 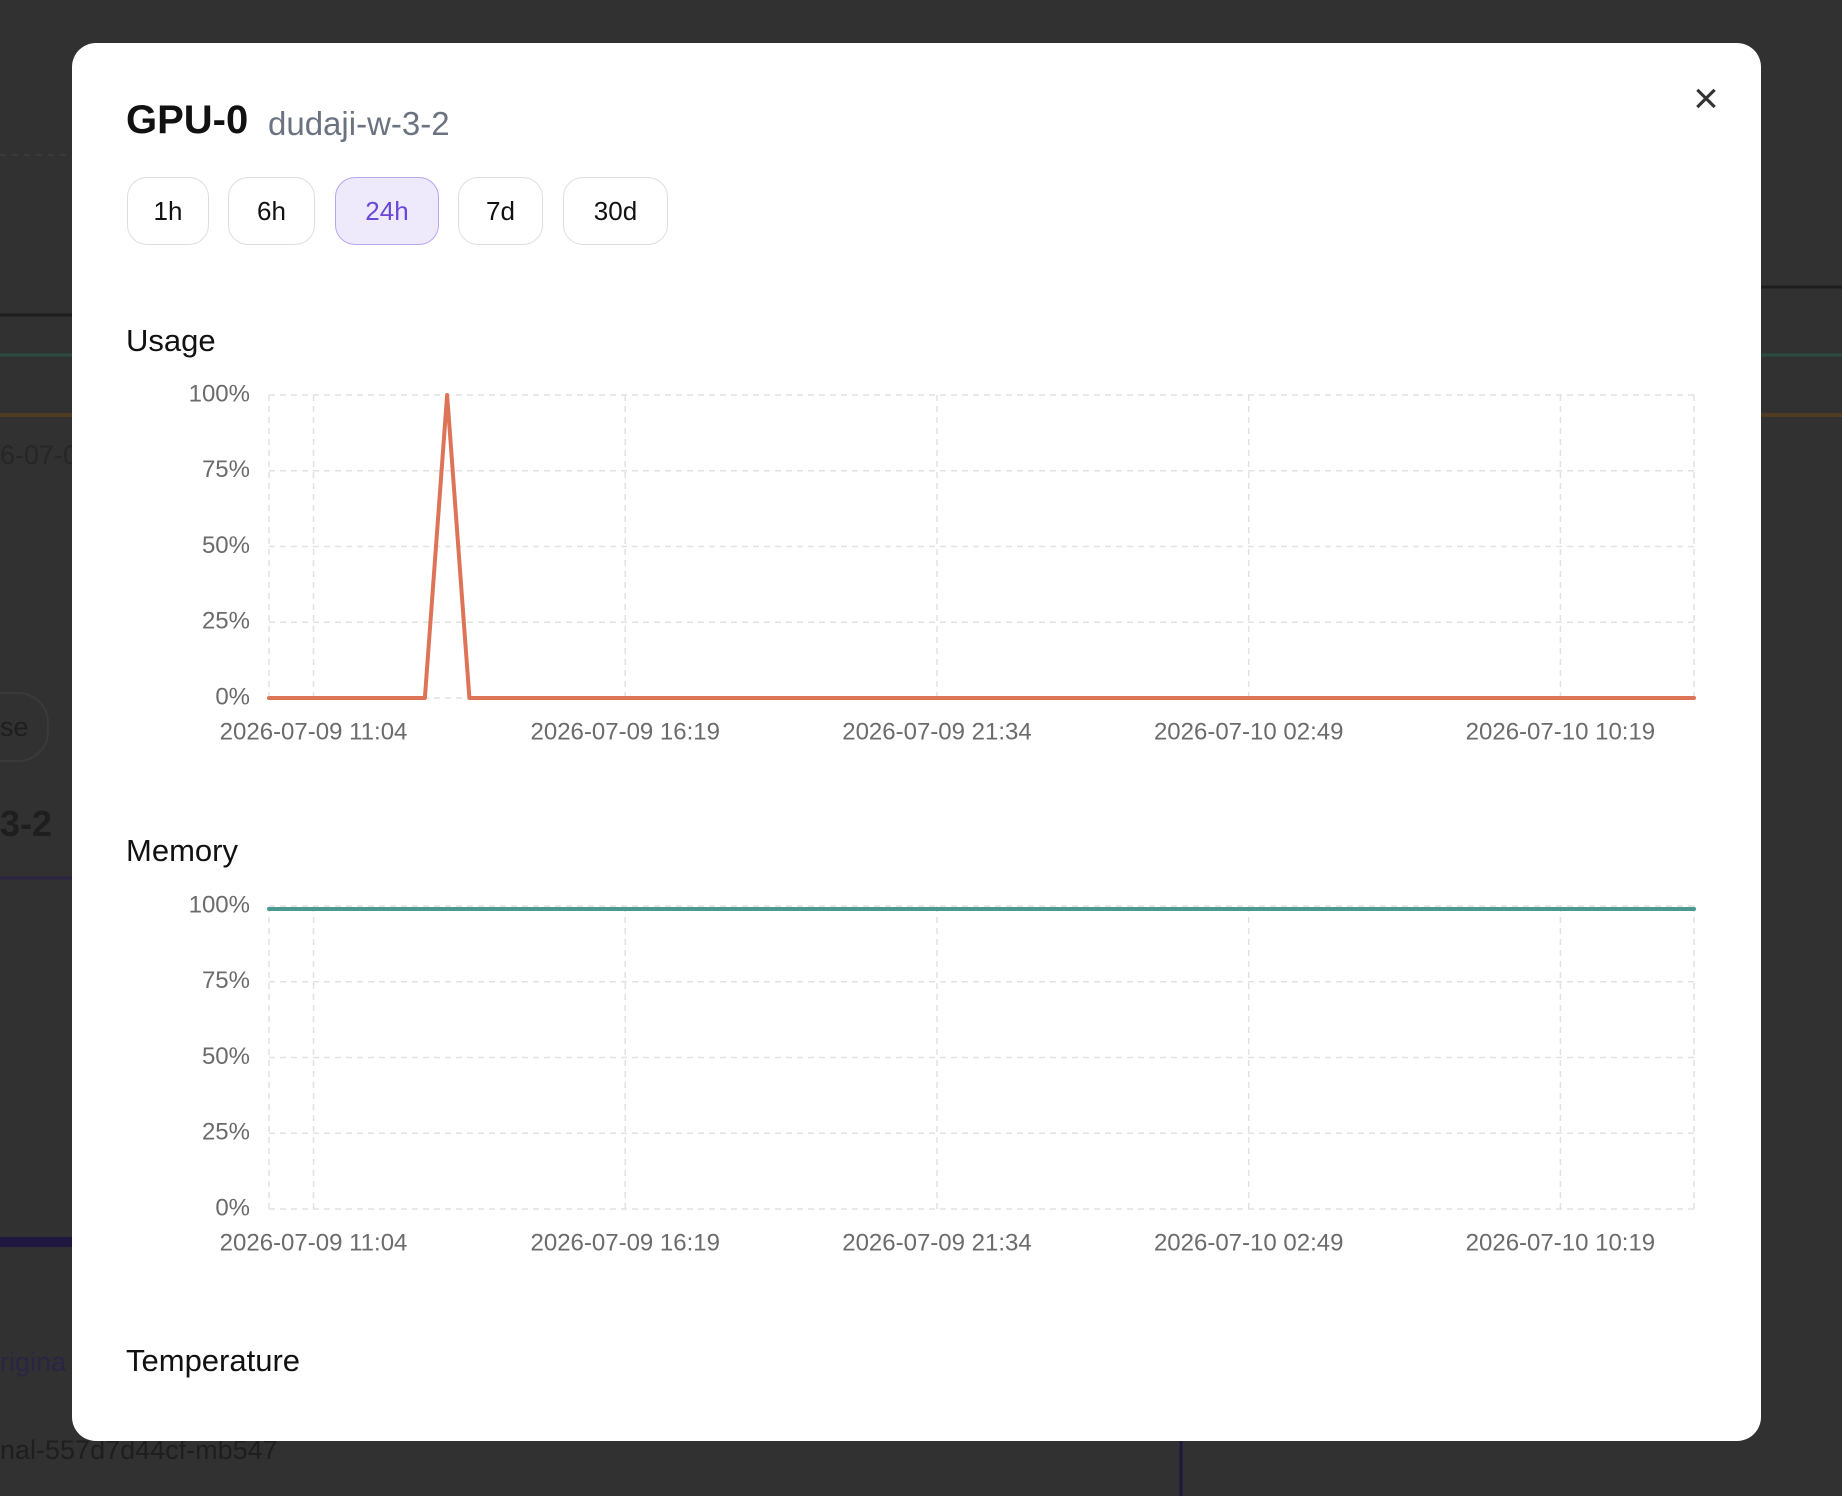 I want to click on chart-title: Usage, so click(x=171, y=340).